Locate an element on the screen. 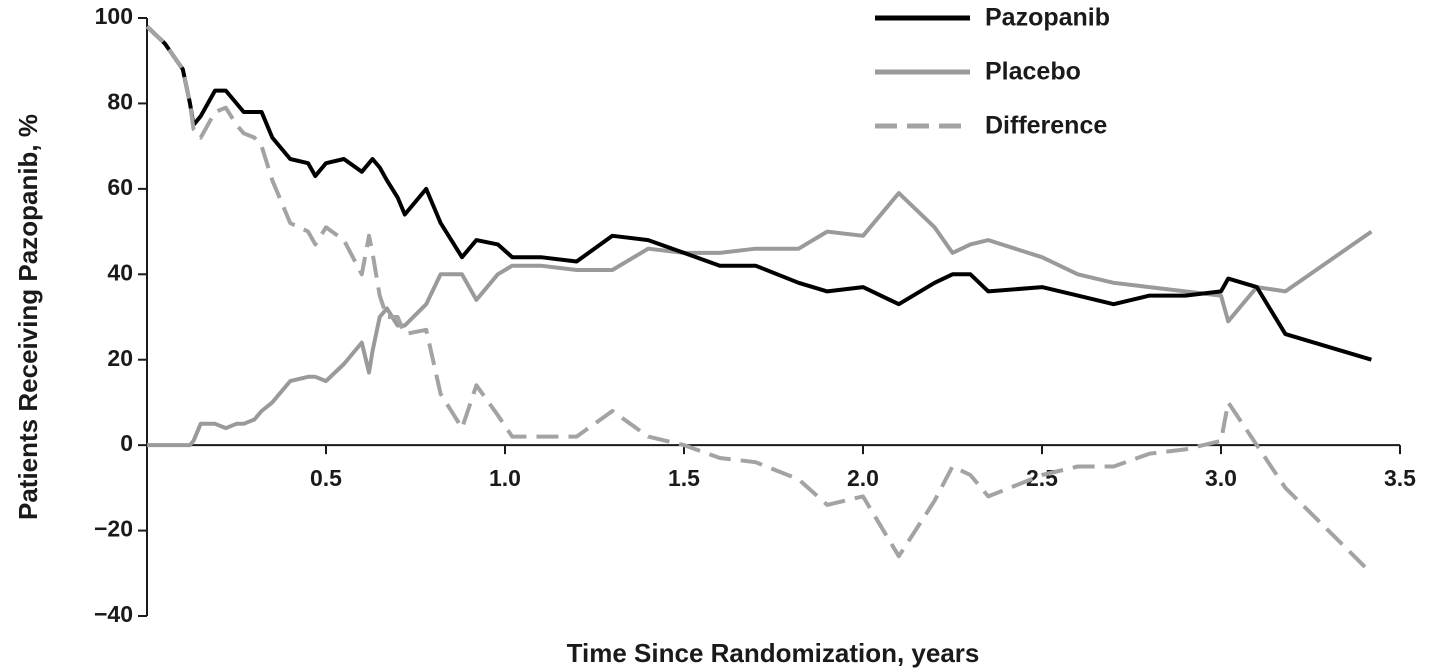 The width and height of the screenshot is (1436, 672). y-tick-label: 100 is located at coordinates (114, 16).